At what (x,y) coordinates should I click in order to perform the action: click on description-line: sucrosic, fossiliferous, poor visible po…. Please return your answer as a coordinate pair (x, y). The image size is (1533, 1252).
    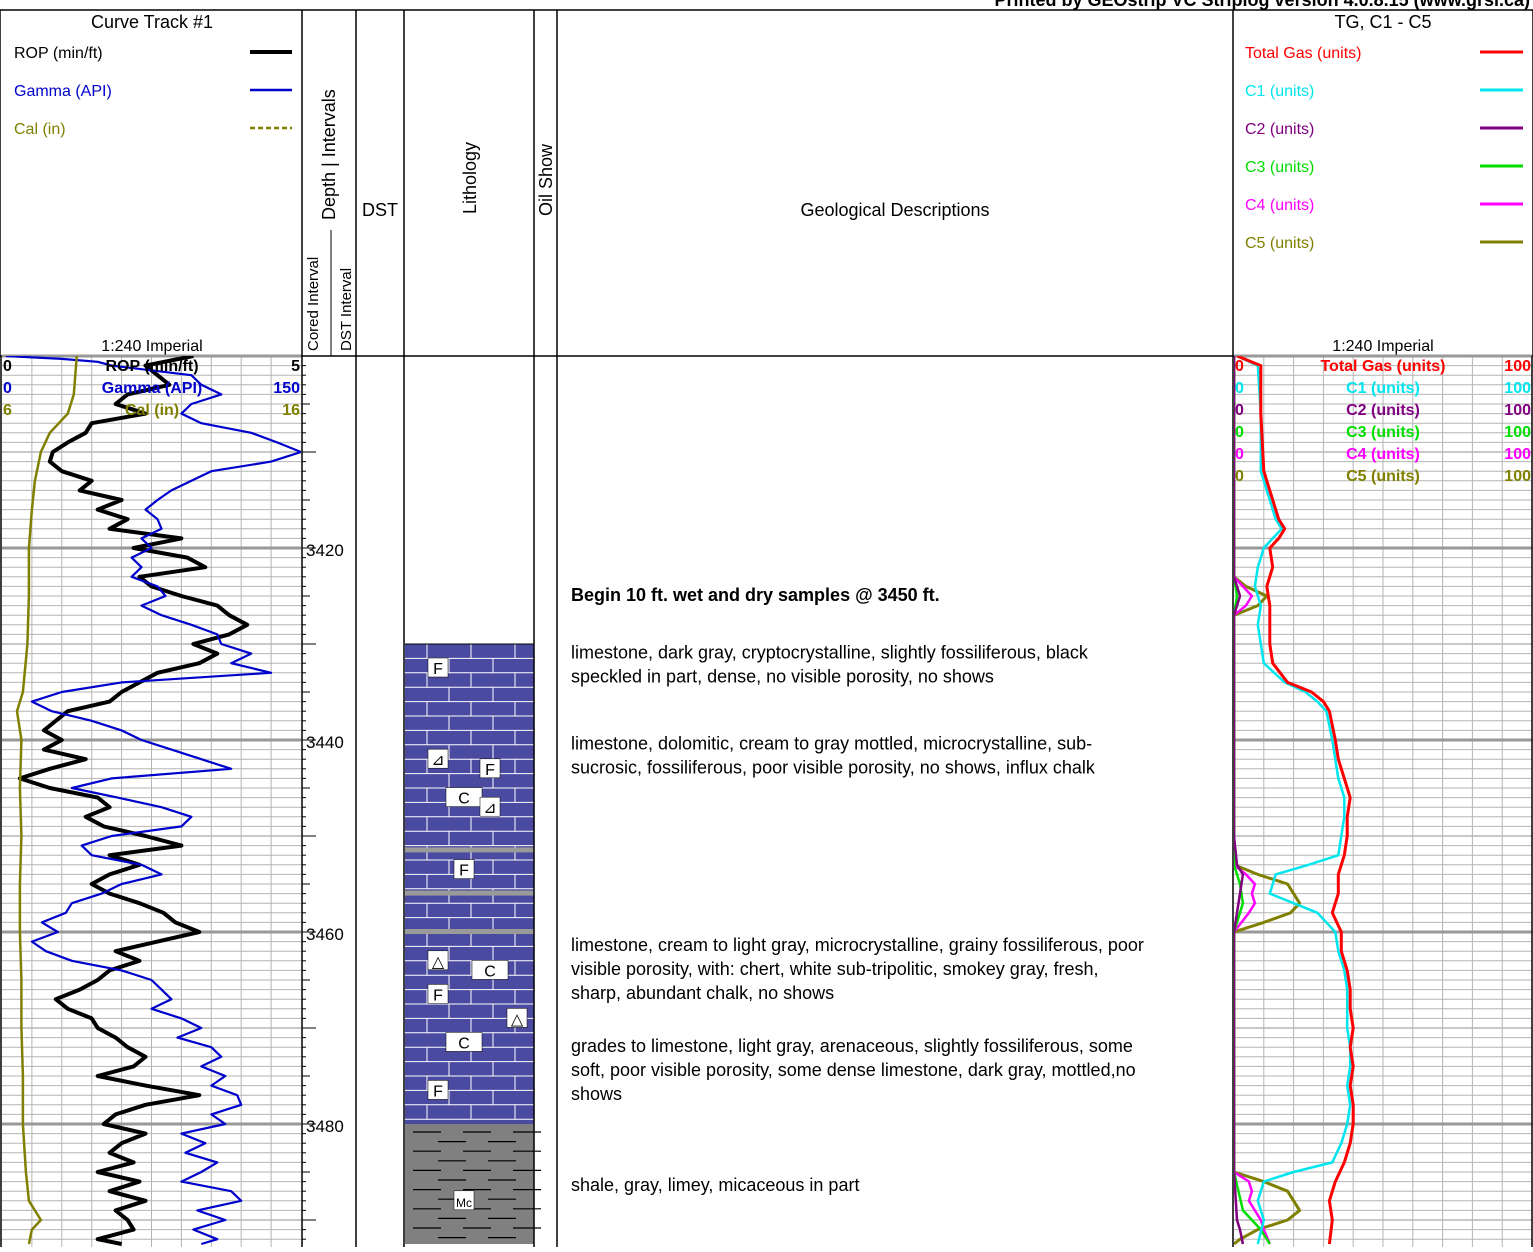
    Looking at the image, I should click on (833, 768).